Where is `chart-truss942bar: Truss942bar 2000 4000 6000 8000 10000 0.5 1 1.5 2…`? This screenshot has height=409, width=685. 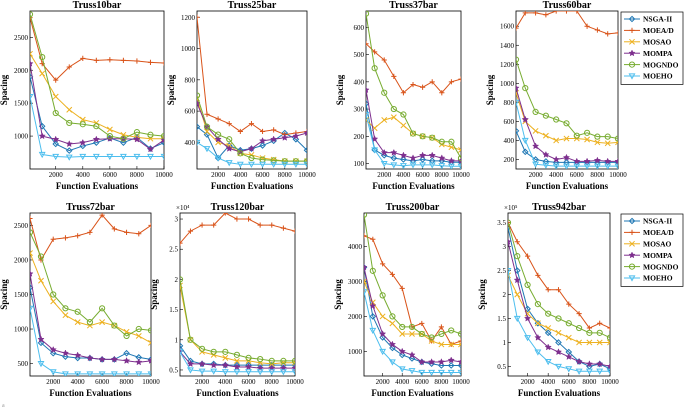 chart-truss942bar: Truss942bar 2000 4000 6000 8000 10000 0.5 1 1.5 2… is located at coordinates (548, 300).